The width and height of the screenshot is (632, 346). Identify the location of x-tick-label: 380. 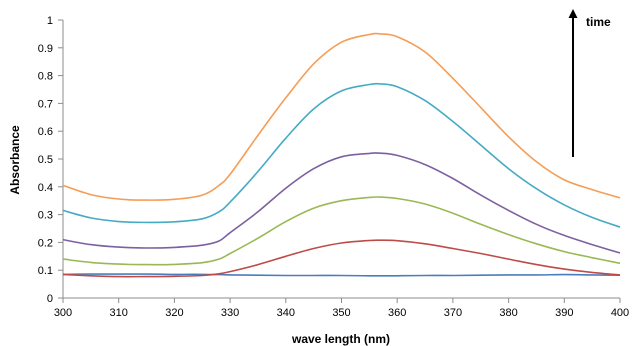
(508, 313).